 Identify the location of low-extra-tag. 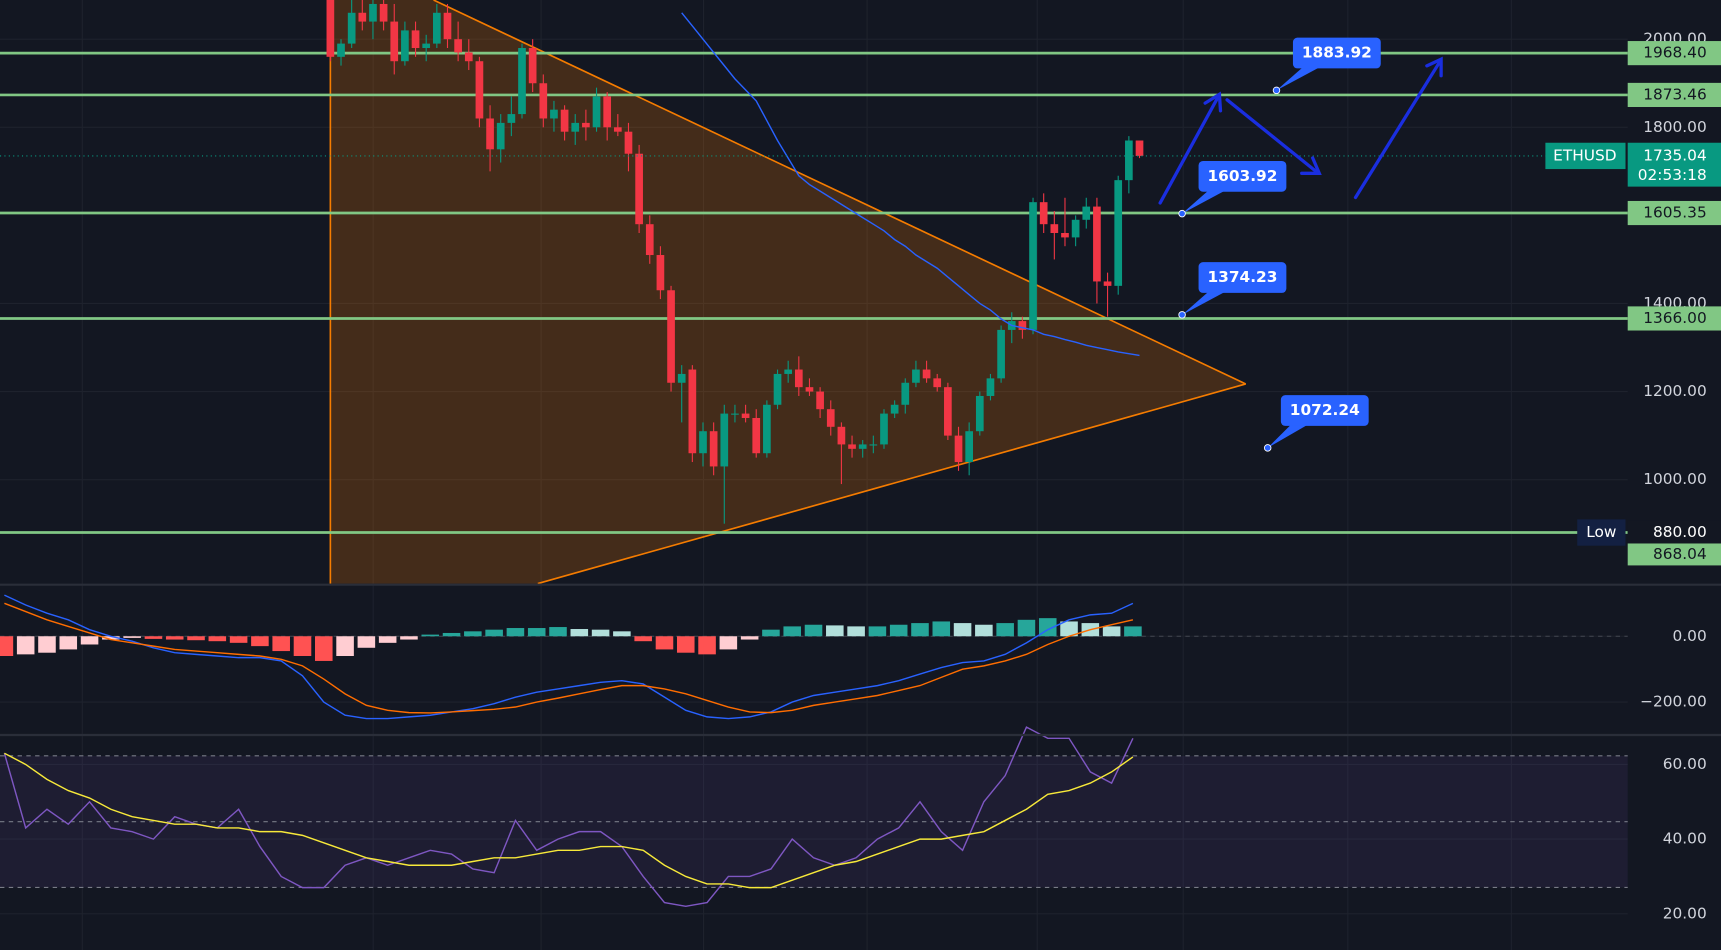
(1674, 554).